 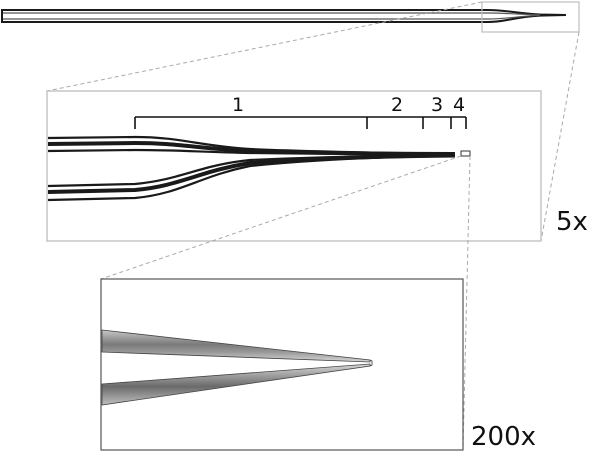 I want to click on pipette-overview-outer-wall, so click(x=284, y=16).